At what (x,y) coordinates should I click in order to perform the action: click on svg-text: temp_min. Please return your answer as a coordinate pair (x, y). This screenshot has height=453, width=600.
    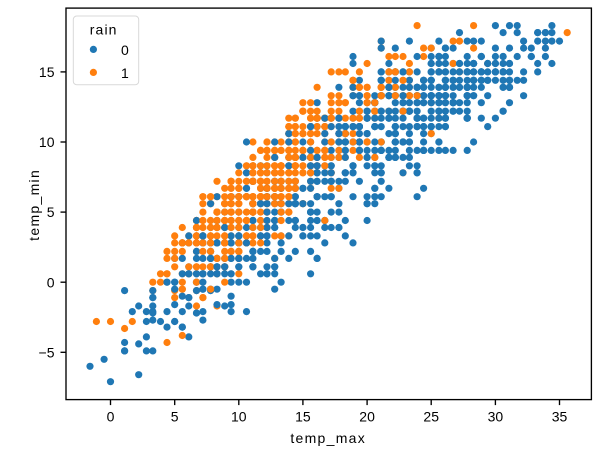
    Looking at the image, I should click on (34, 205).